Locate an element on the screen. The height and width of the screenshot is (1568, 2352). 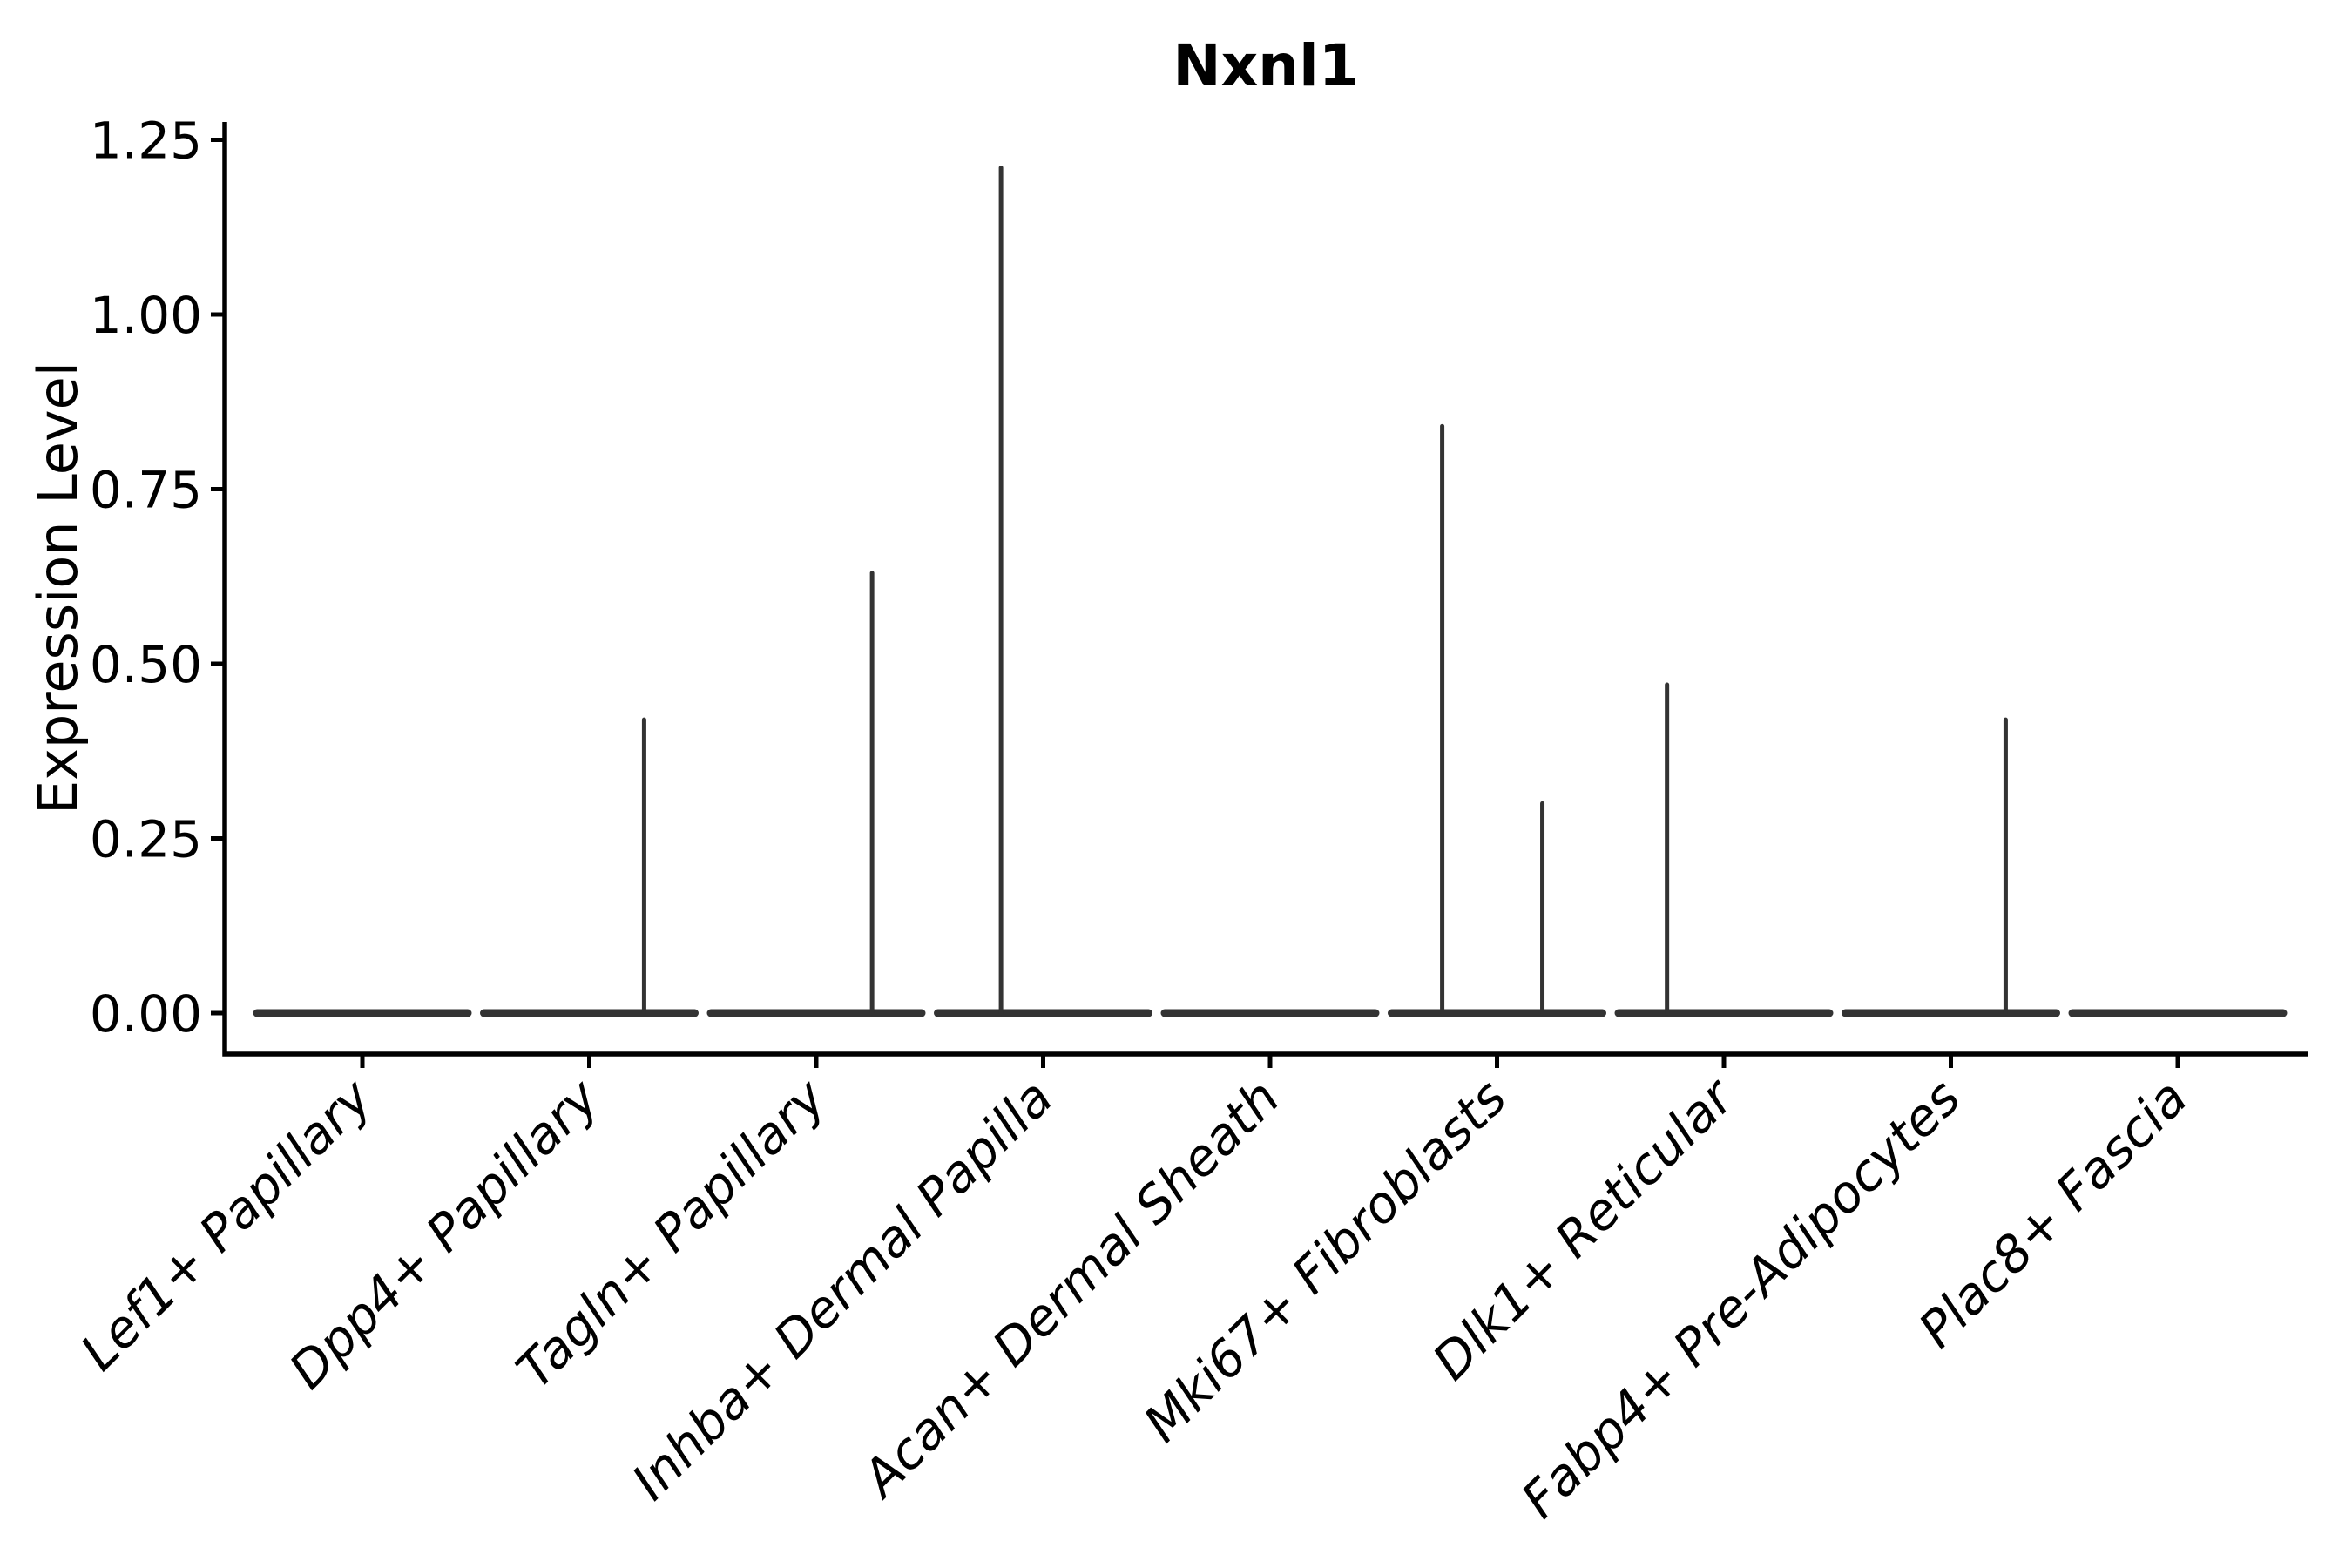
x-tick-label: Fabp4+ Pre-Adipocytes is located at coordinates (1740, 1299).